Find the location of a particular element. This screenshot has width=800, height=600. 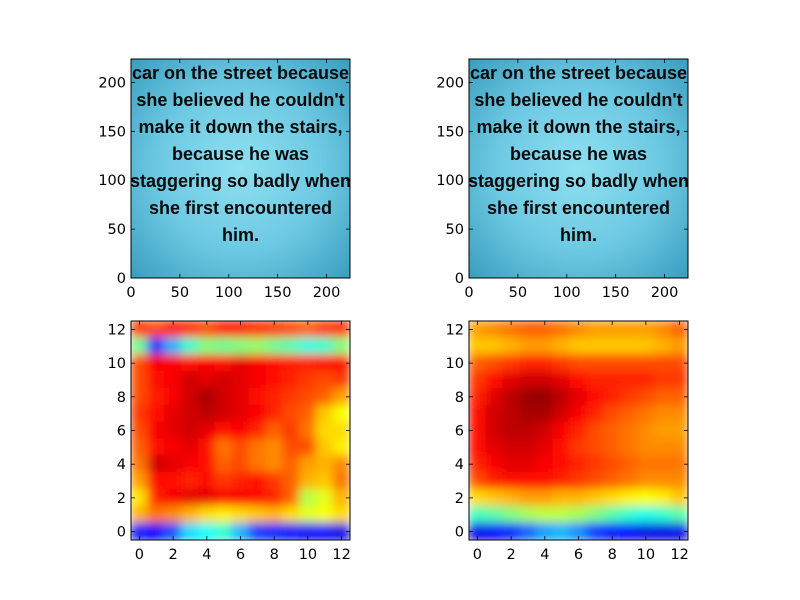

heatmap-cells is located at coordinates (578, 430).